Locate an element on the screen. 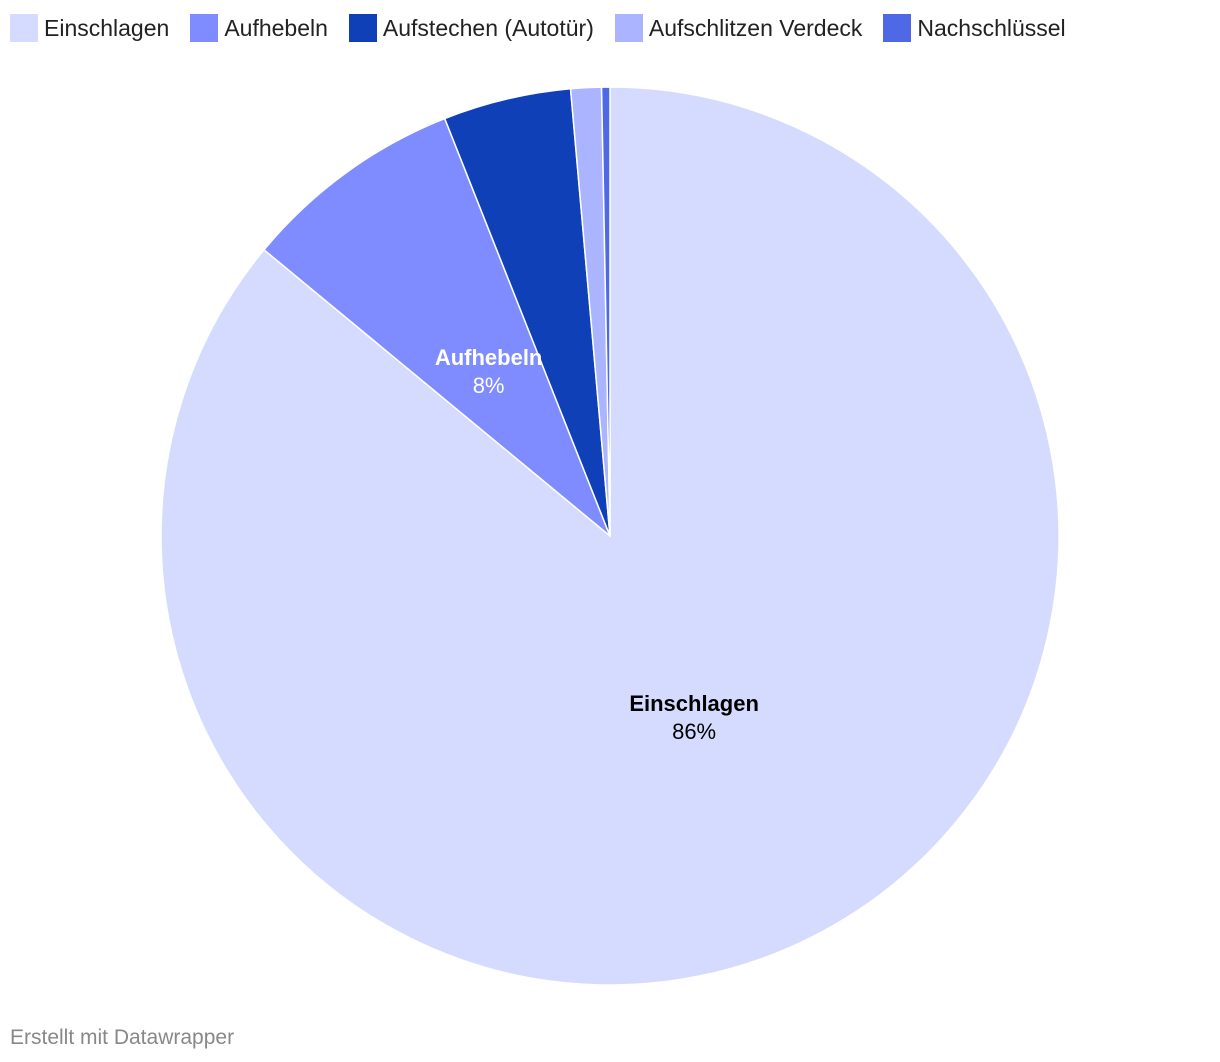  legend-item-aufschlitzen-verdeck: Aufschlitzen Verdeck is located at coordinates (738, 28).